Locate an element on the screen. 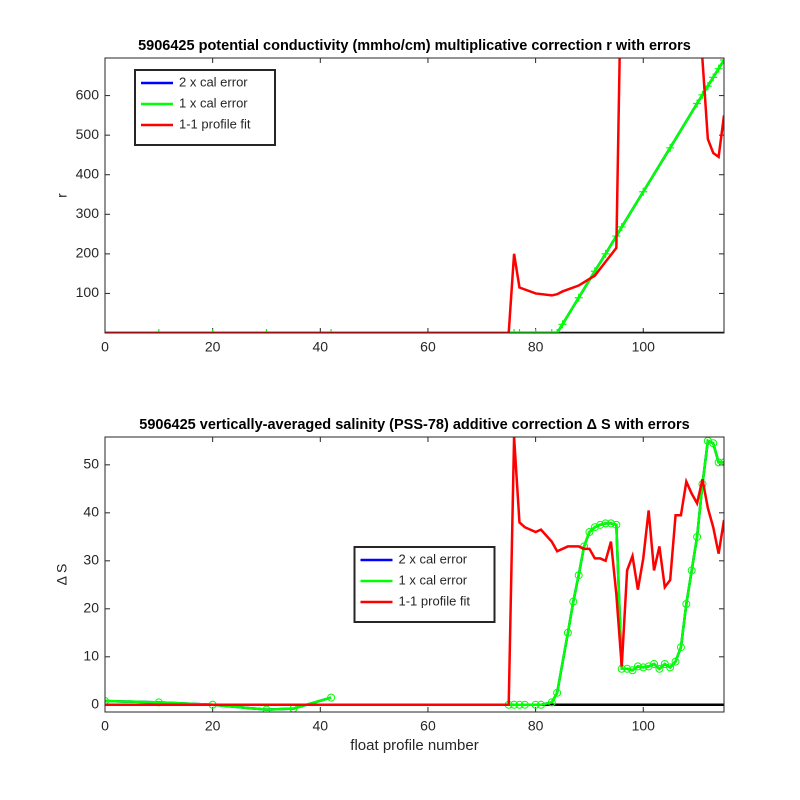 This screenshot has height=800, width=800. y-tick-label: 300 is located at coordinates (88, 213).